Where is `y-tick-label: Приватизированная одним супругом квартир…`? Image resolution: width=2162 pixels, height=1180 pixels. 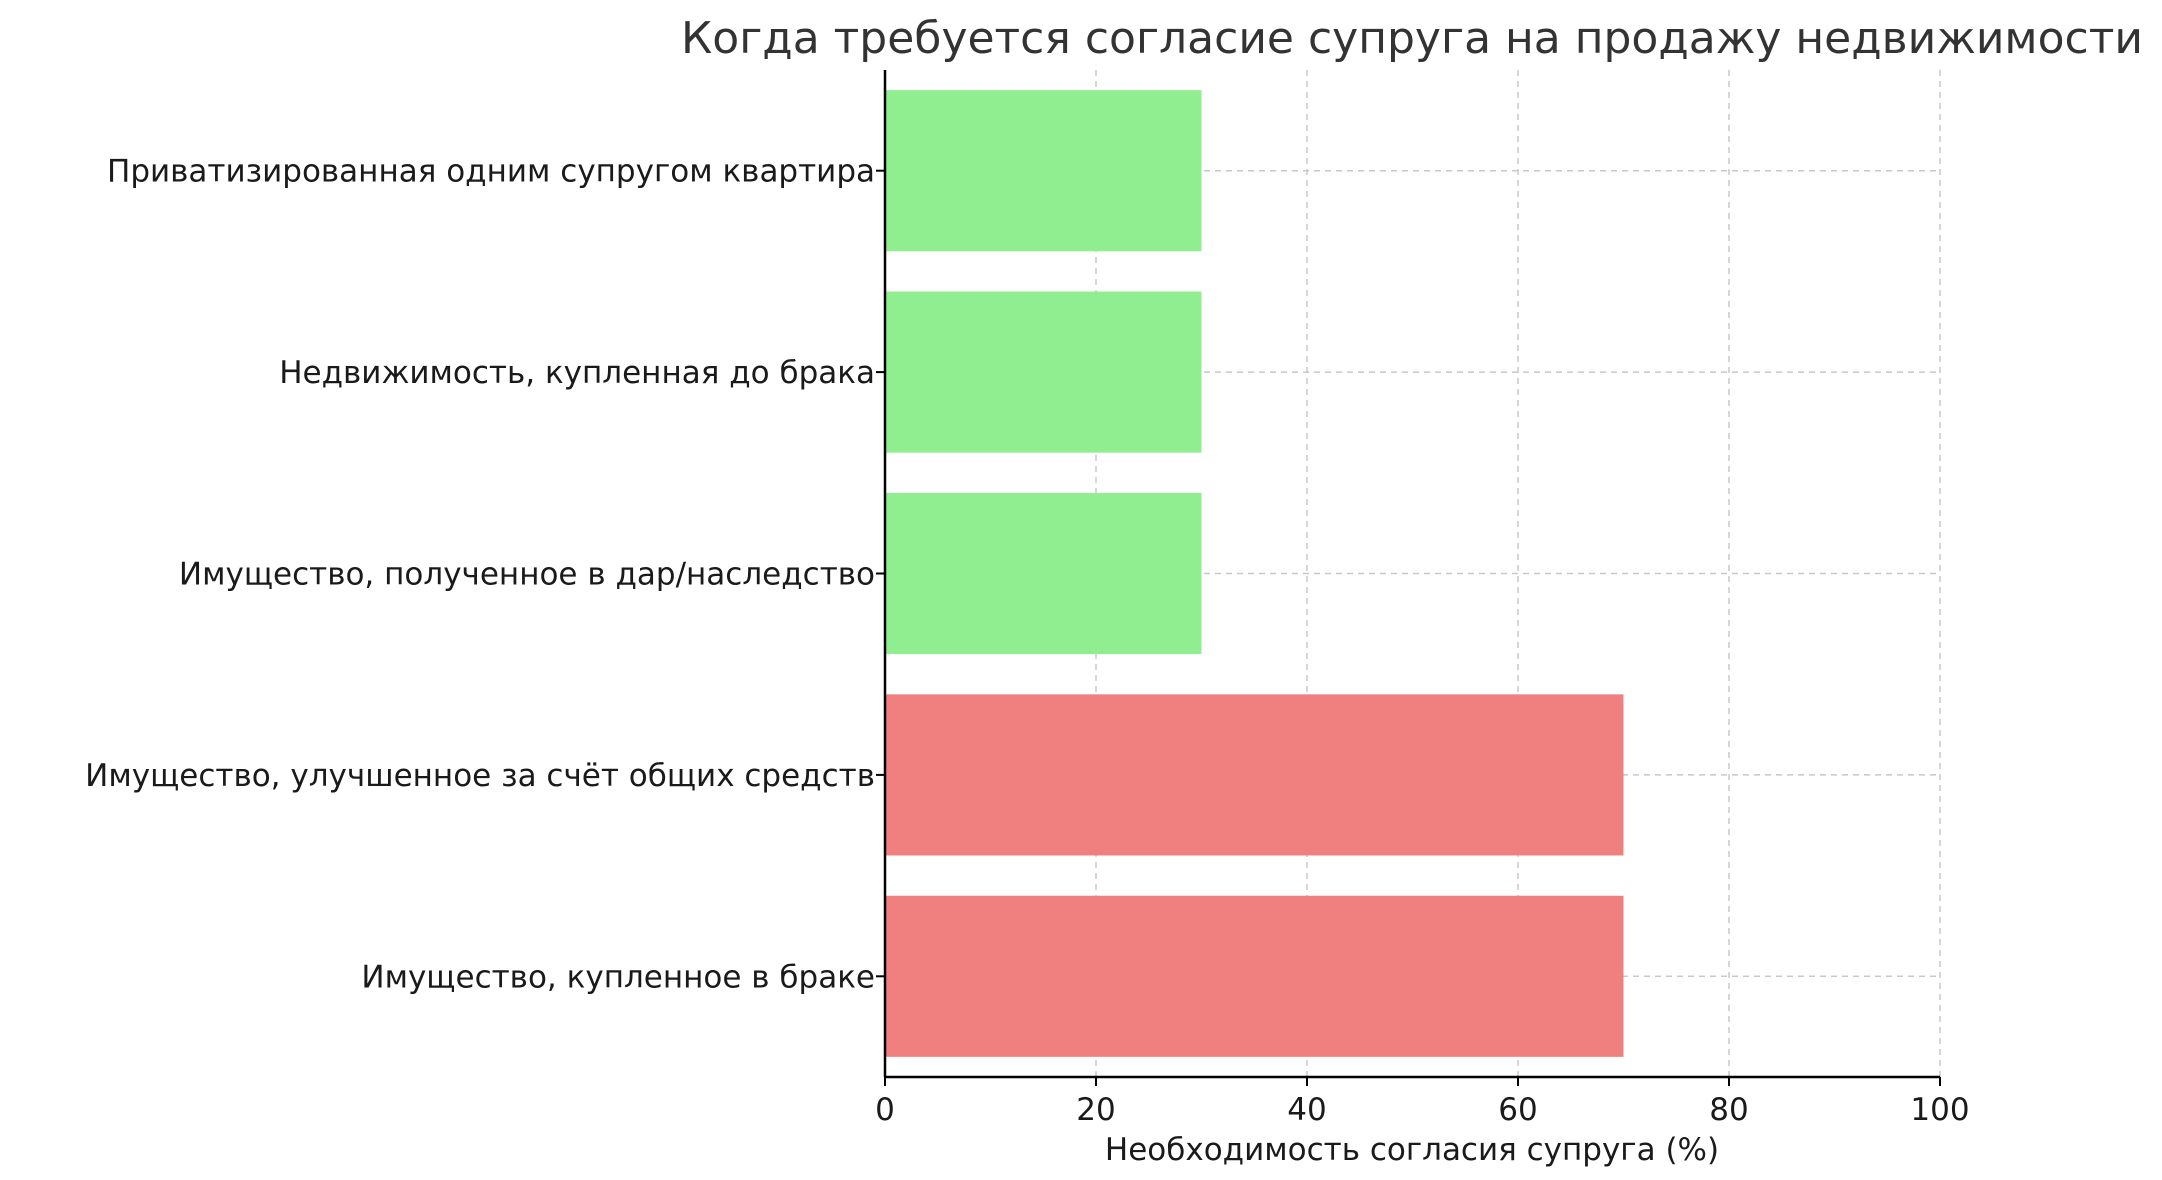
y-tick-label: Приватизированная одним супругом квартир… is located at coordinates (491, 172).